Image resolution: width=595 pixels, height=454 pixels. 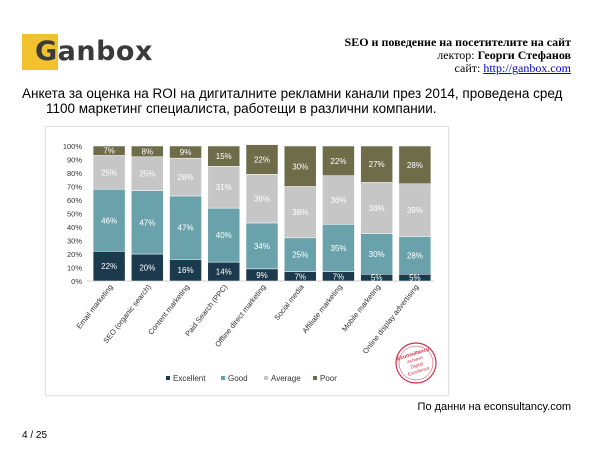 What do you see at coordinates (315, 378) in the screenshot?
I see `legend-swatch-poor` at bounding box center [315, 378].